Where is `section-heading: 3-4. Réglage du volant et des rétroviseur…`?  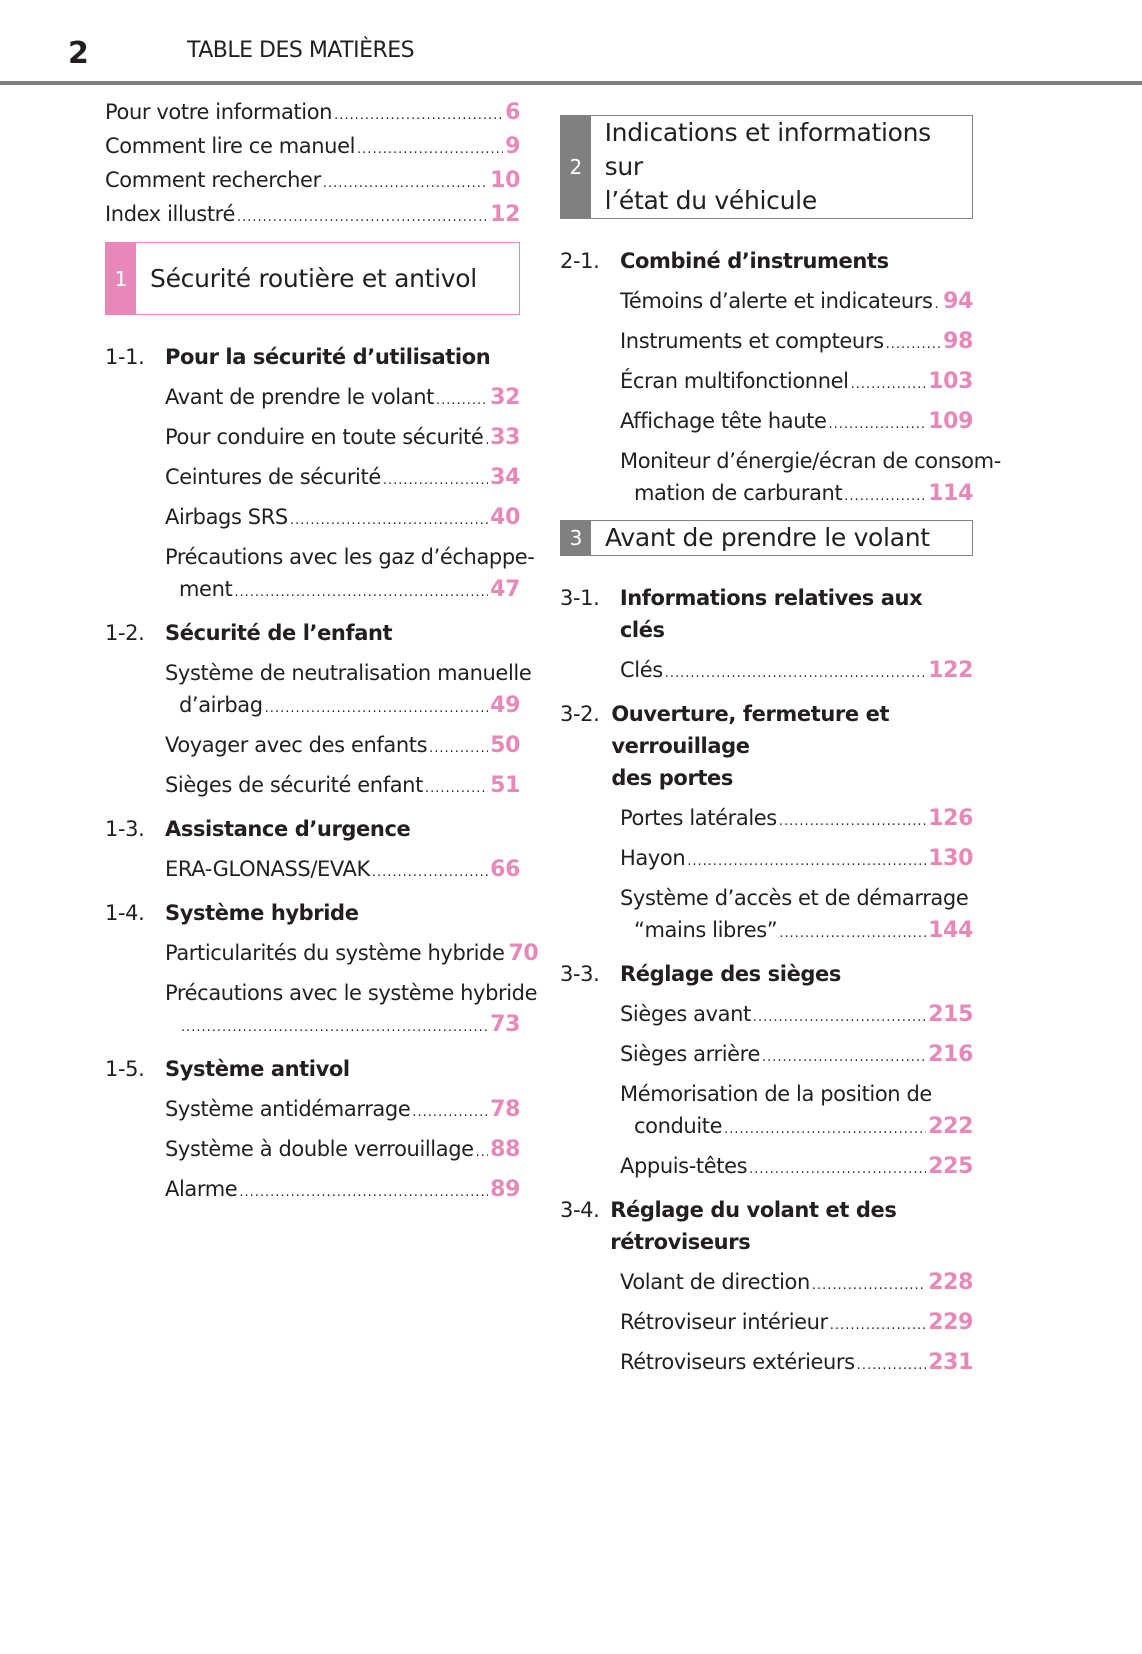 section-heading: 3-4. Réglage du volant et des rétroviseur… is located at coordinates (766, 1226).